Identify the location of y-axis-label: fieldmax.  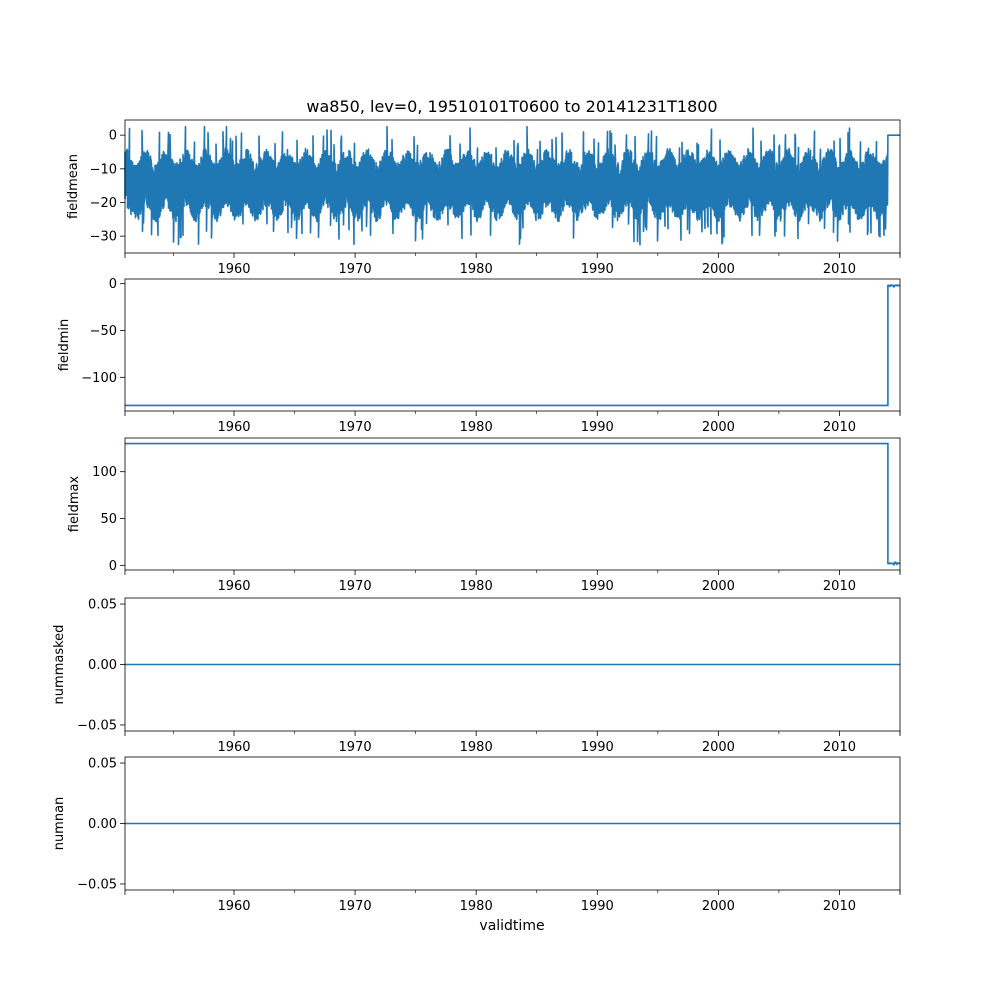
(74, 504).